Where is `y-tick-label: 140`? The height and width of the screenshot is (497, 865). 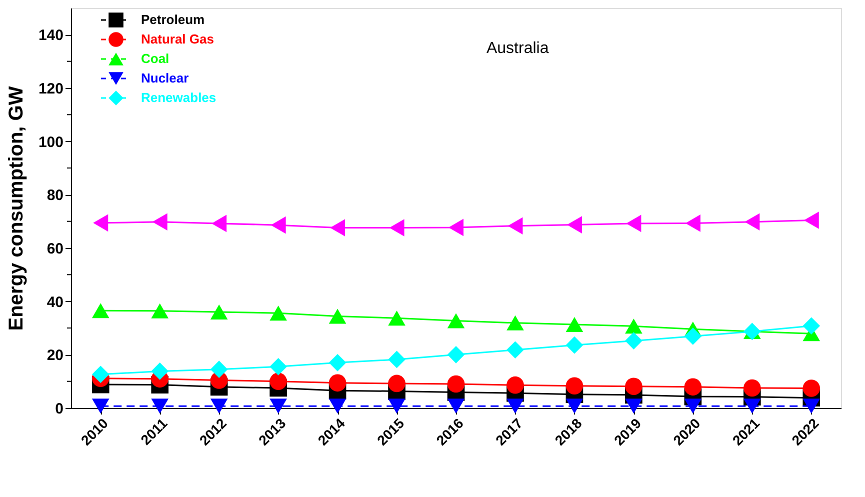 y-tick-label: 140 is located at coordinates (51, 35).